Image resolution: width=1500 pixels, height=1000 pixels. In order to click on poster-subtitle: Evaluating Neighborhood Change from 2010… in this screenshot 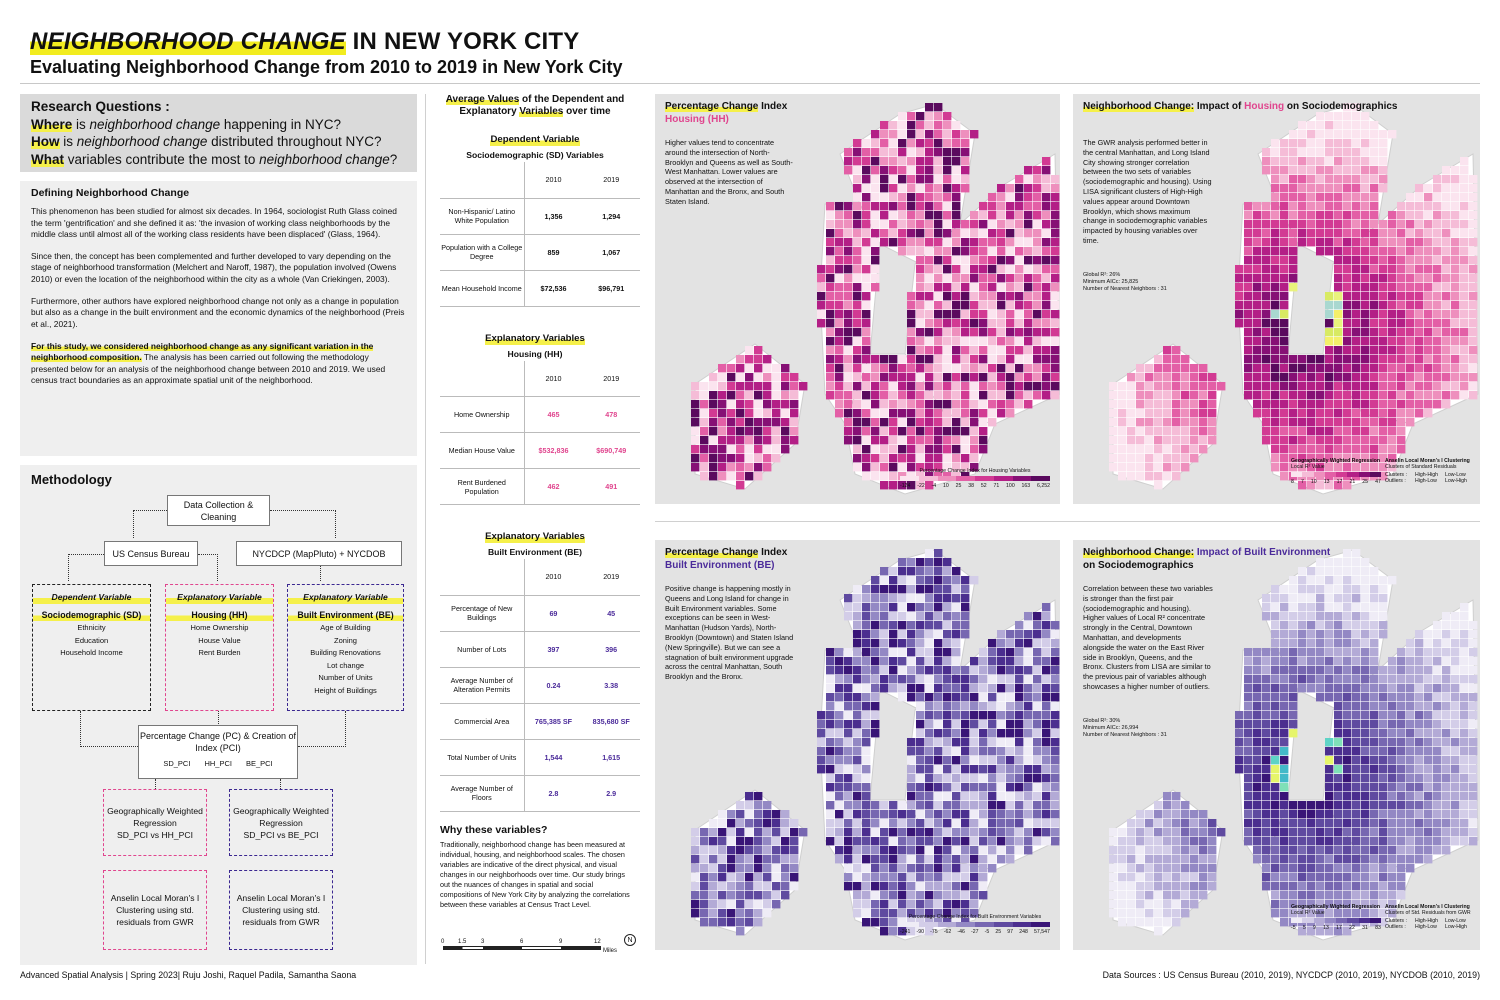, I will do `click(326, 67)`.